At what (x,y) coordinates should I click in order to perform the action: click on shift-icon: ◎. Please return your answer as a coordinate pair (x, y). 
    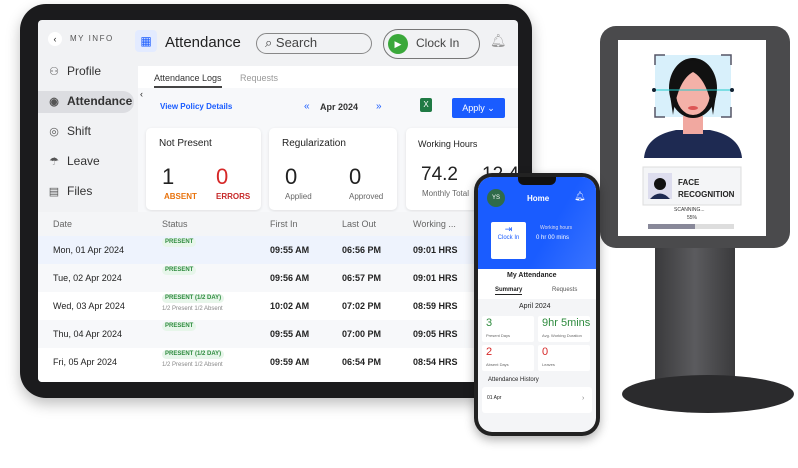
    Looking at the image, I should click on (54, 131).